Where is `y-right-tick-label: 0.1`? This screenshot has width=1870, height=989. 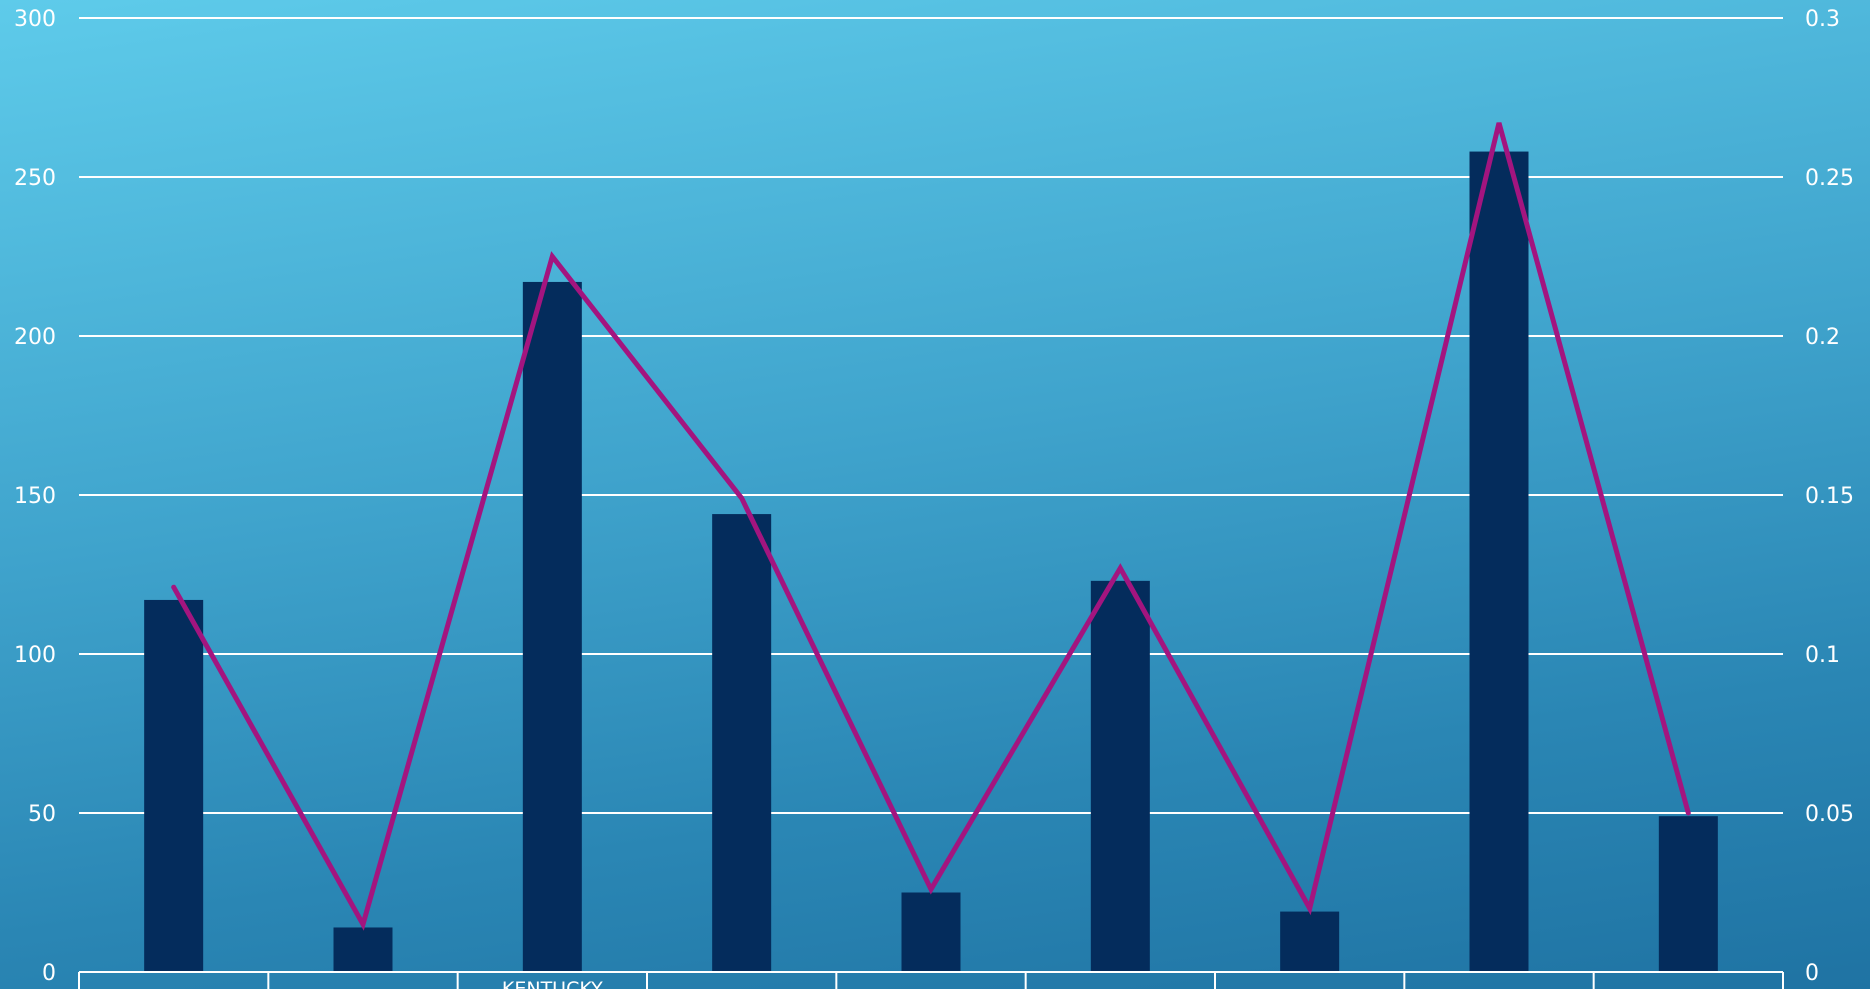 y-right-tick-label: 0.1 is located at coordinates (1822, 655).